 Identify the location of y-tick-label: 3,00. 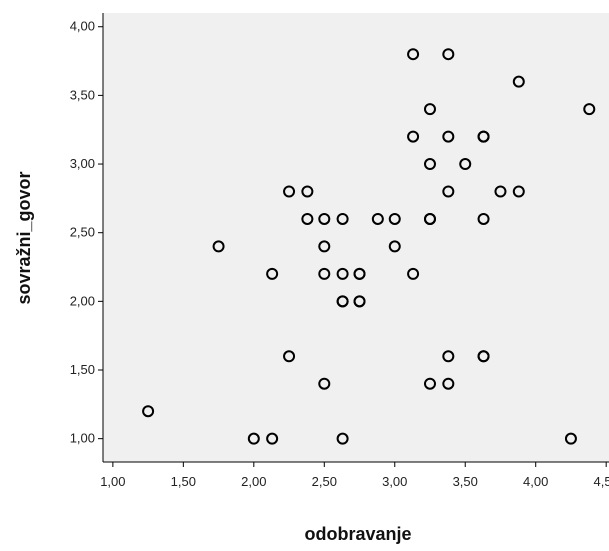
(82, 163).